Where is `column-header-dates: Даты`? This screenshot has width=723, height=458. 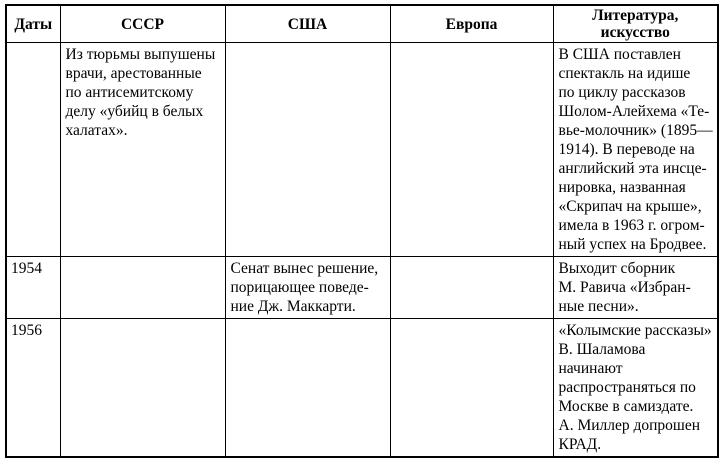 column-header-dates: Даты is located at coordinates (33, 23).